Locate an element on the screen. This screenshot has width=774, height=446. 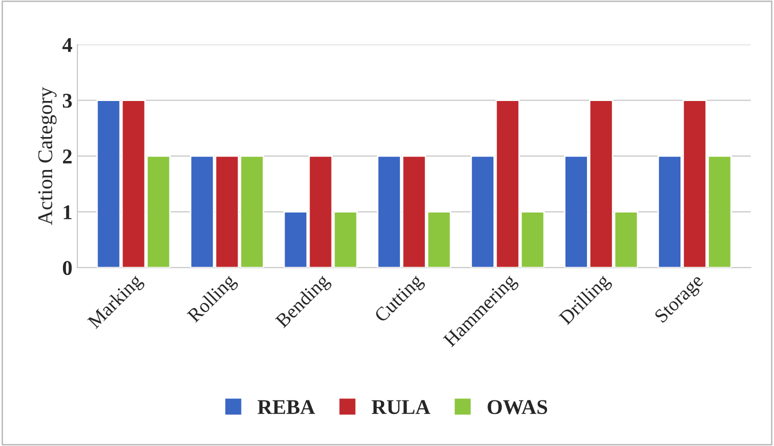
y-tick-label: 3 is located at coordinates (67, 101).